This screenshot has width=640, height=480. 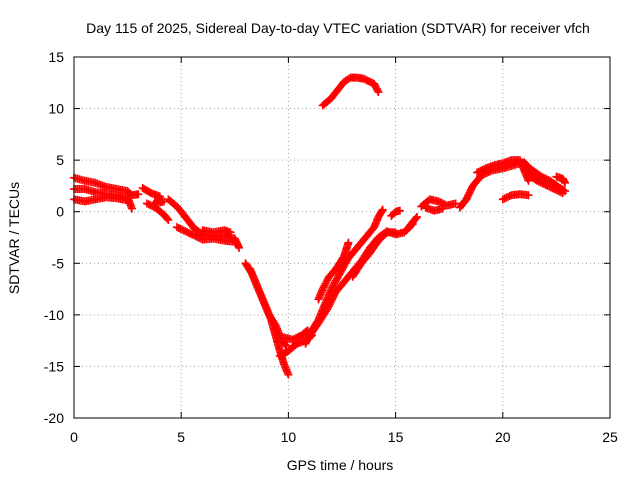 I want to click on x-tick-label: 20, so click(x=503, y=437).